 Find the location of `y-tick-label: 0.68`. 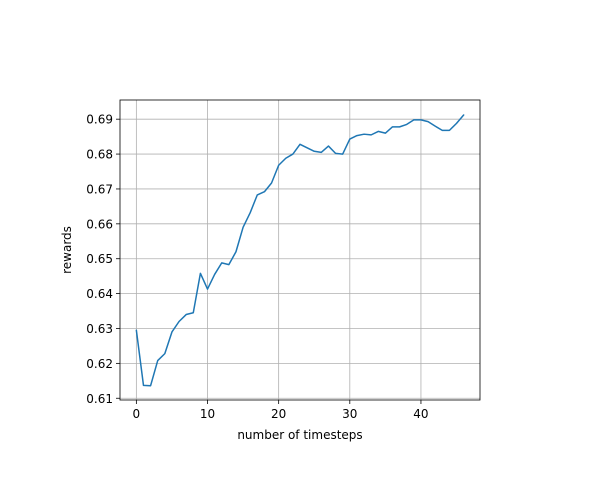

y-tick-label: 0.68 is located at coordinates (99, 155).